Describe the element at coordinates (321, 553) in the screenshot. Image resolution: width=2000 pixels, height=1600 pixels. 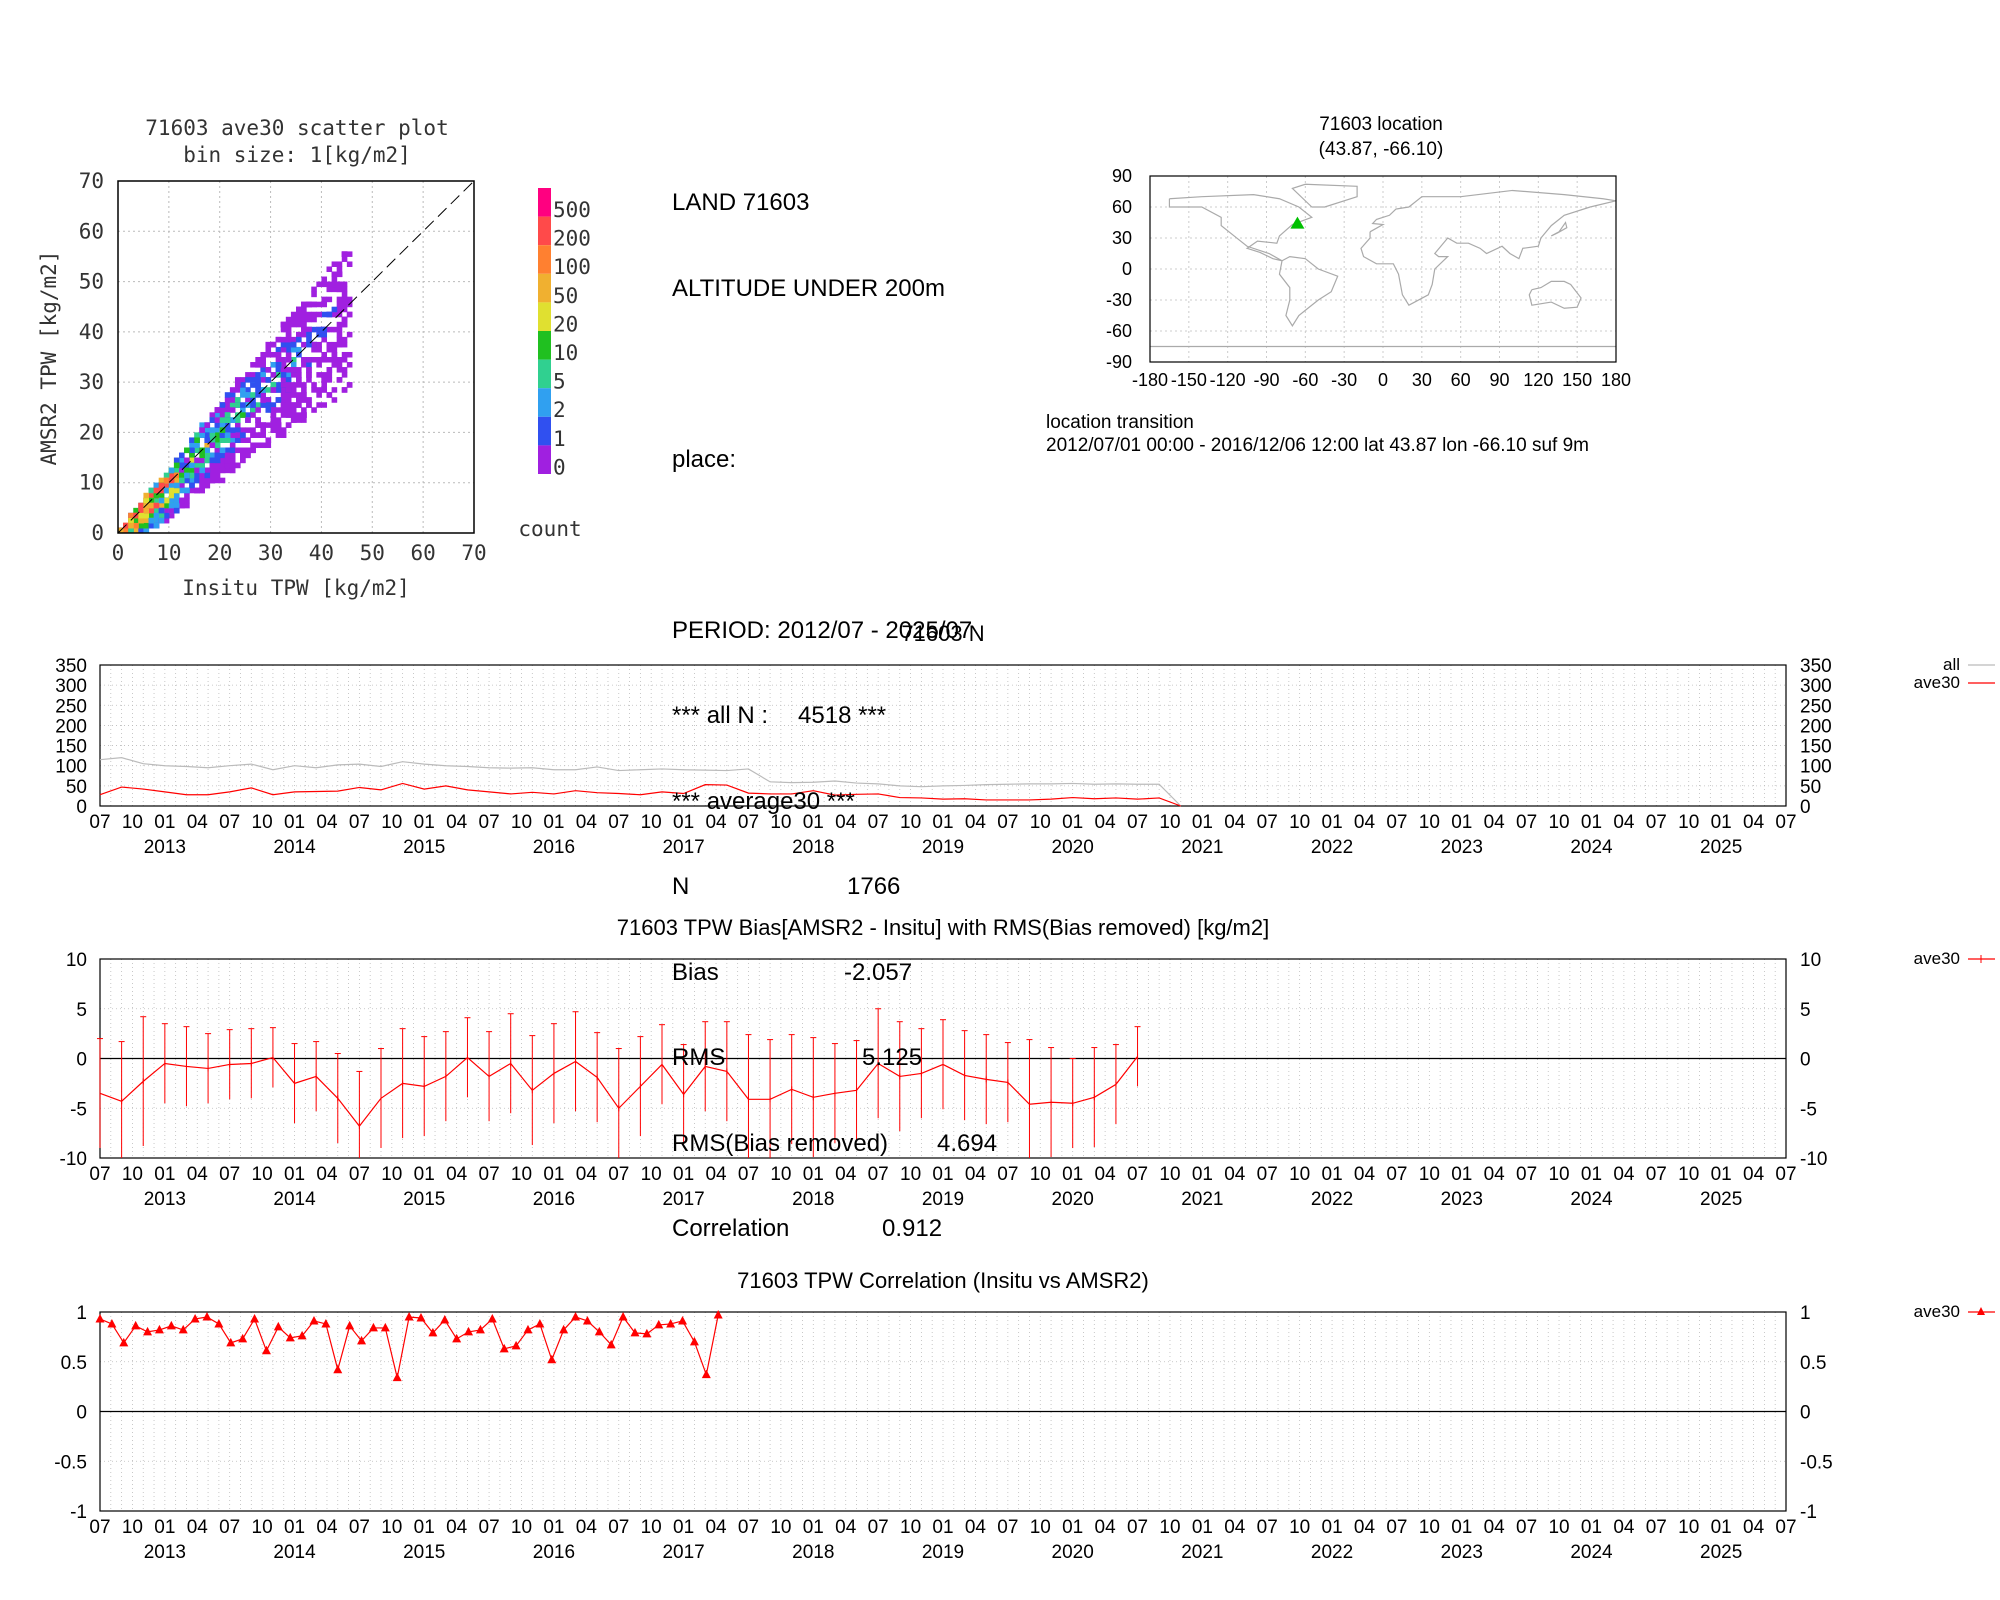
I see `scatter-xtick-label: 40` at that location.